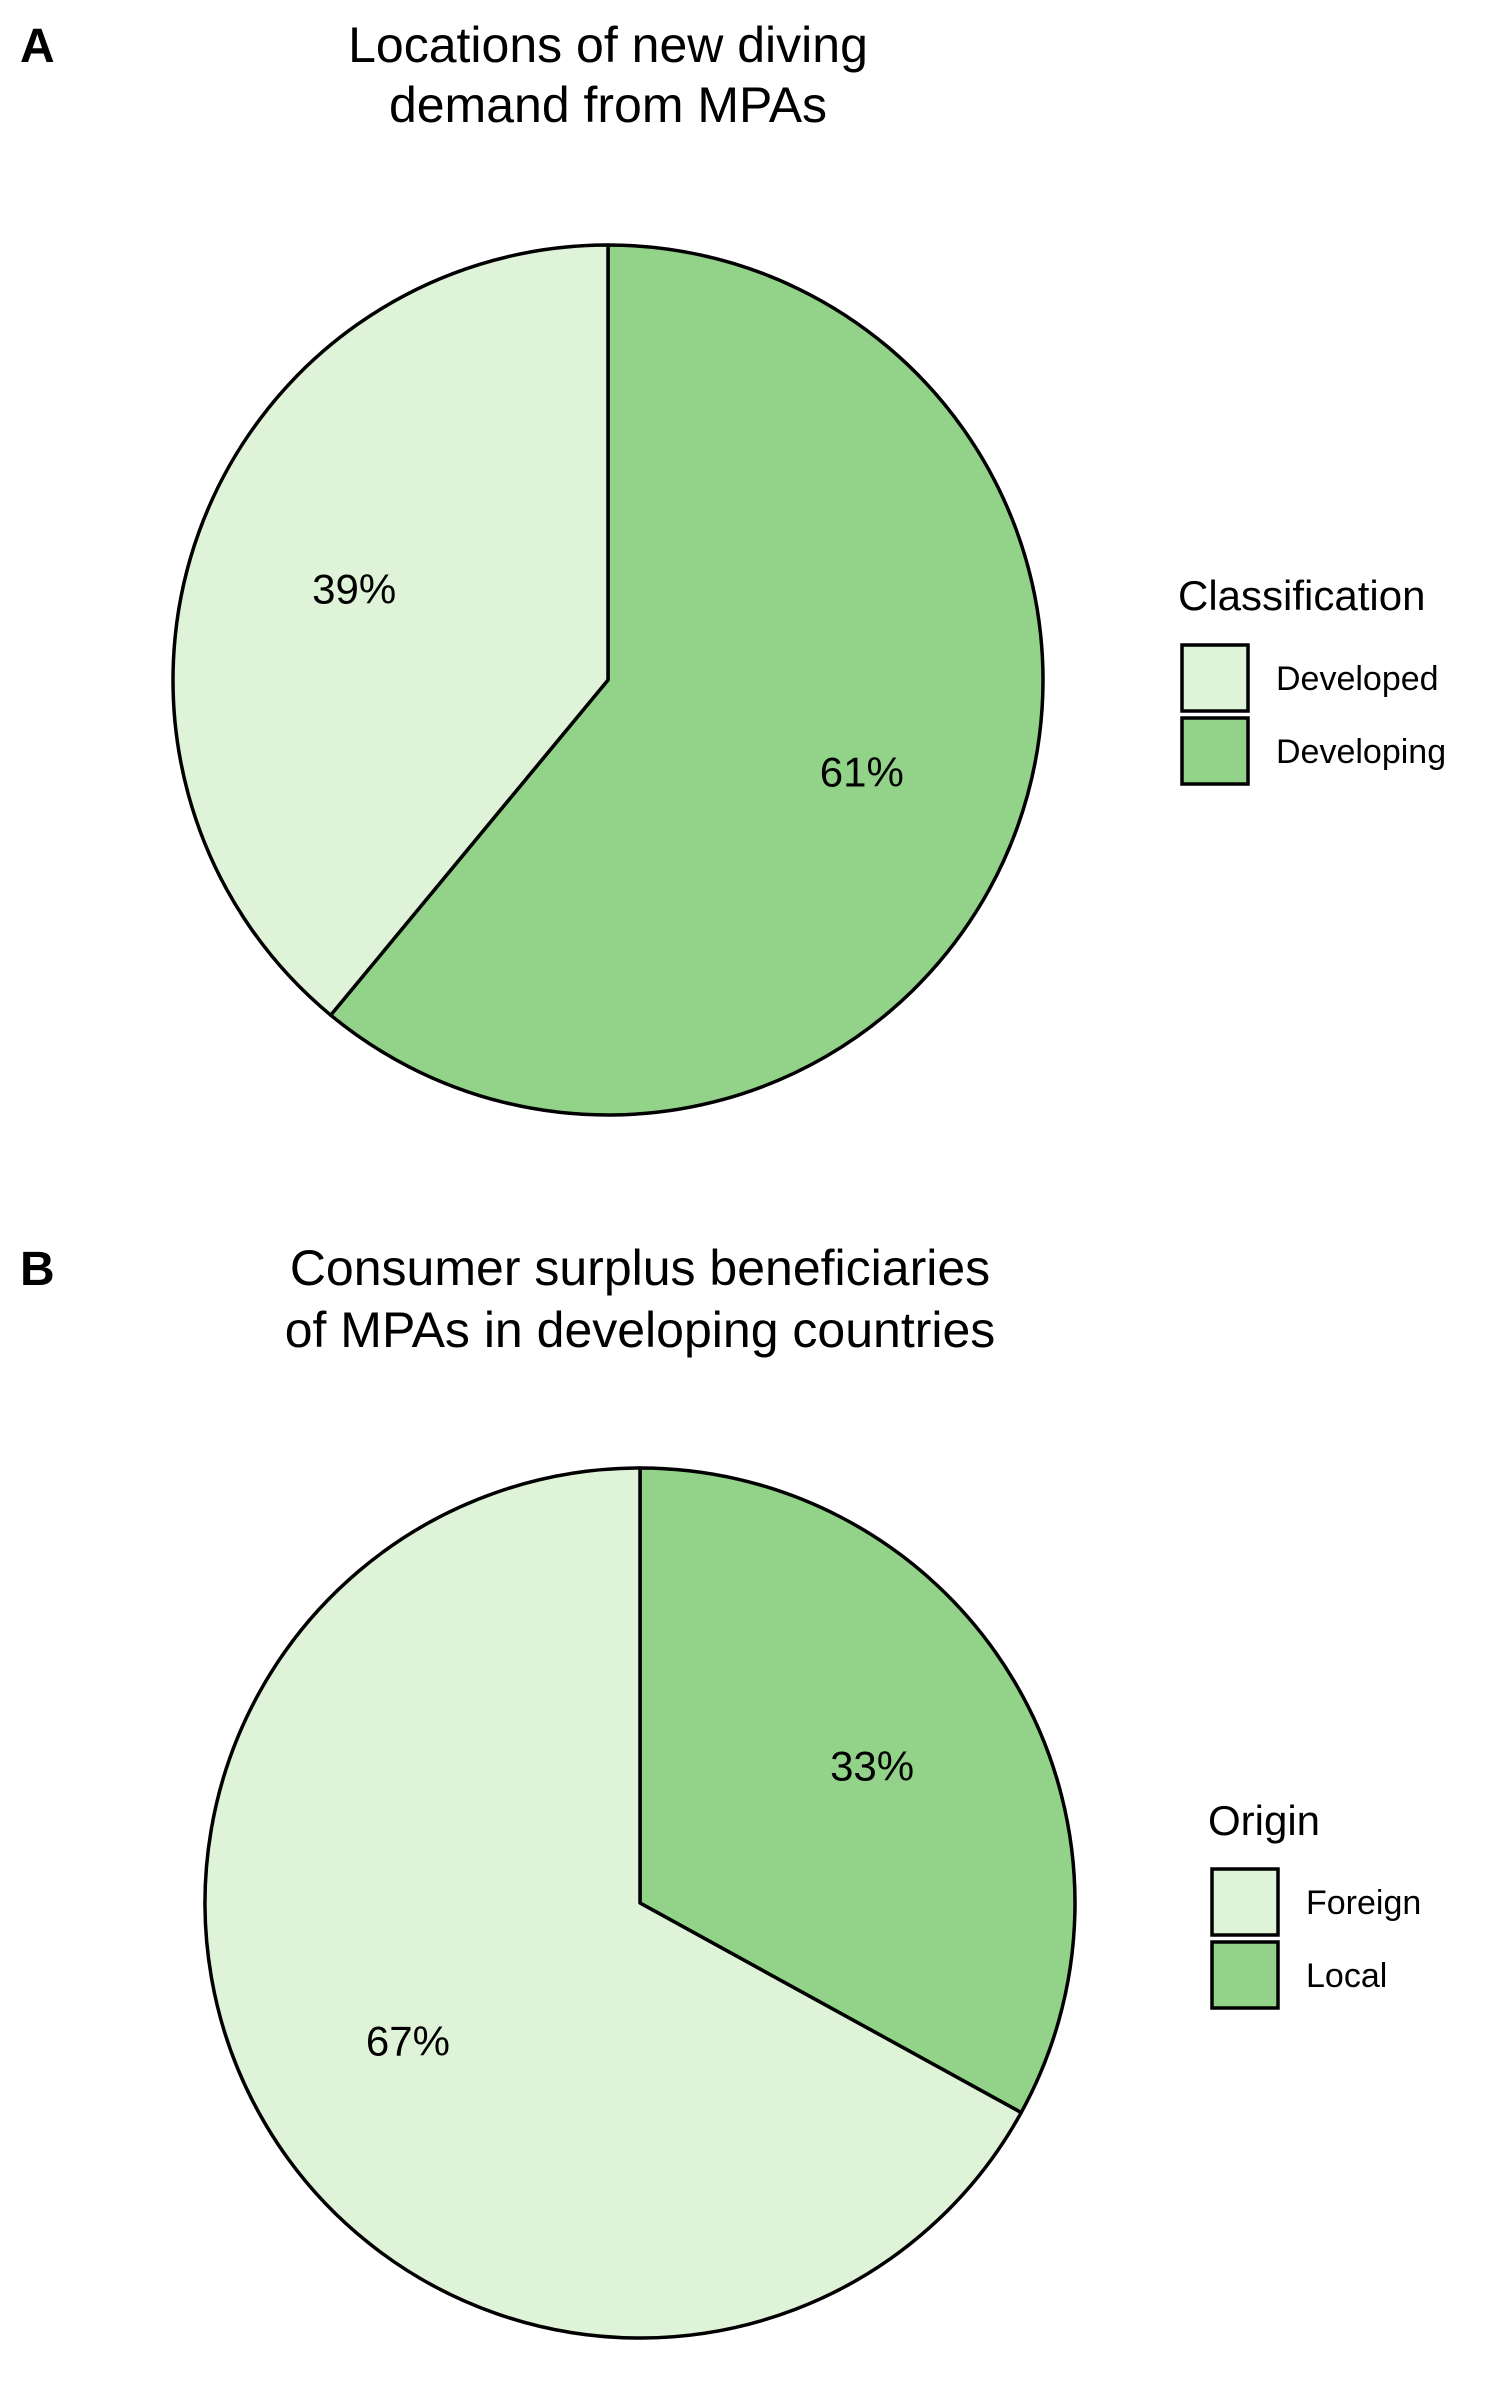 This screenshot has width=1500, height=2400. I want to click on legend-b: Origin Foreign Local, so click(1314, 1903).